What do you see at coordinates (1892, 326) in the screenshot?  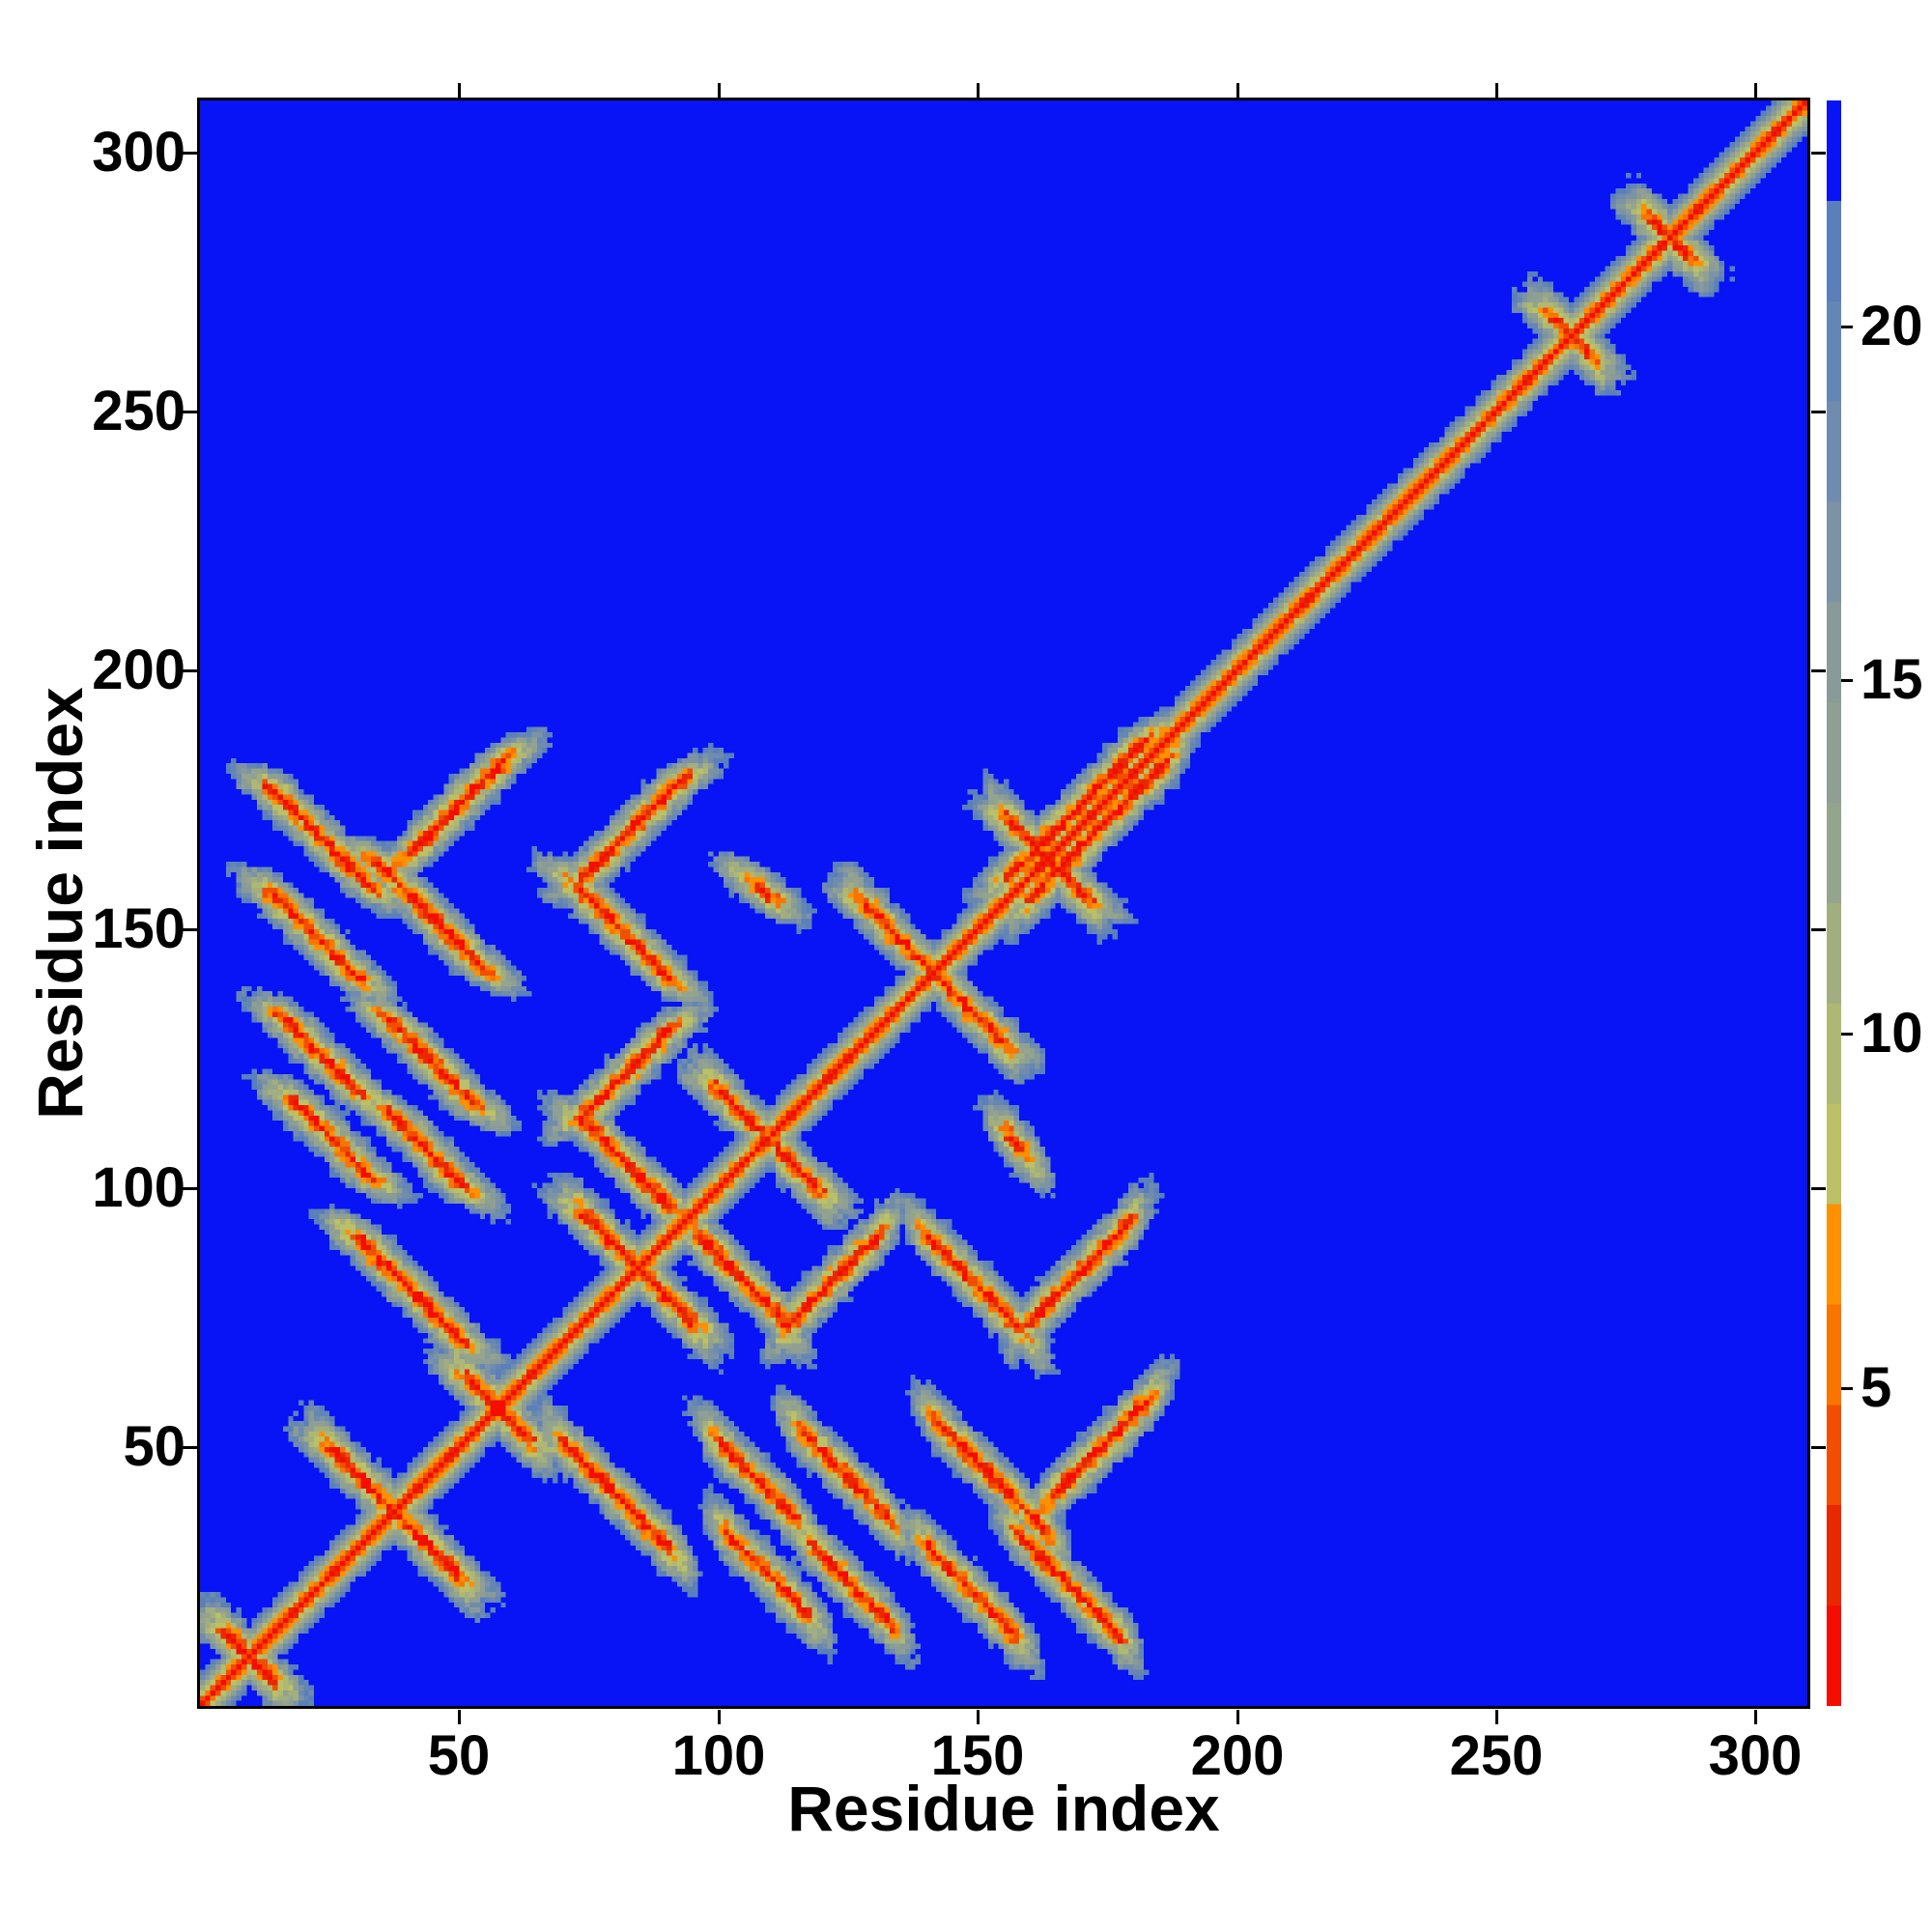 I see `colorbar-tick-label: 20` at bounding box center [1892, 326].